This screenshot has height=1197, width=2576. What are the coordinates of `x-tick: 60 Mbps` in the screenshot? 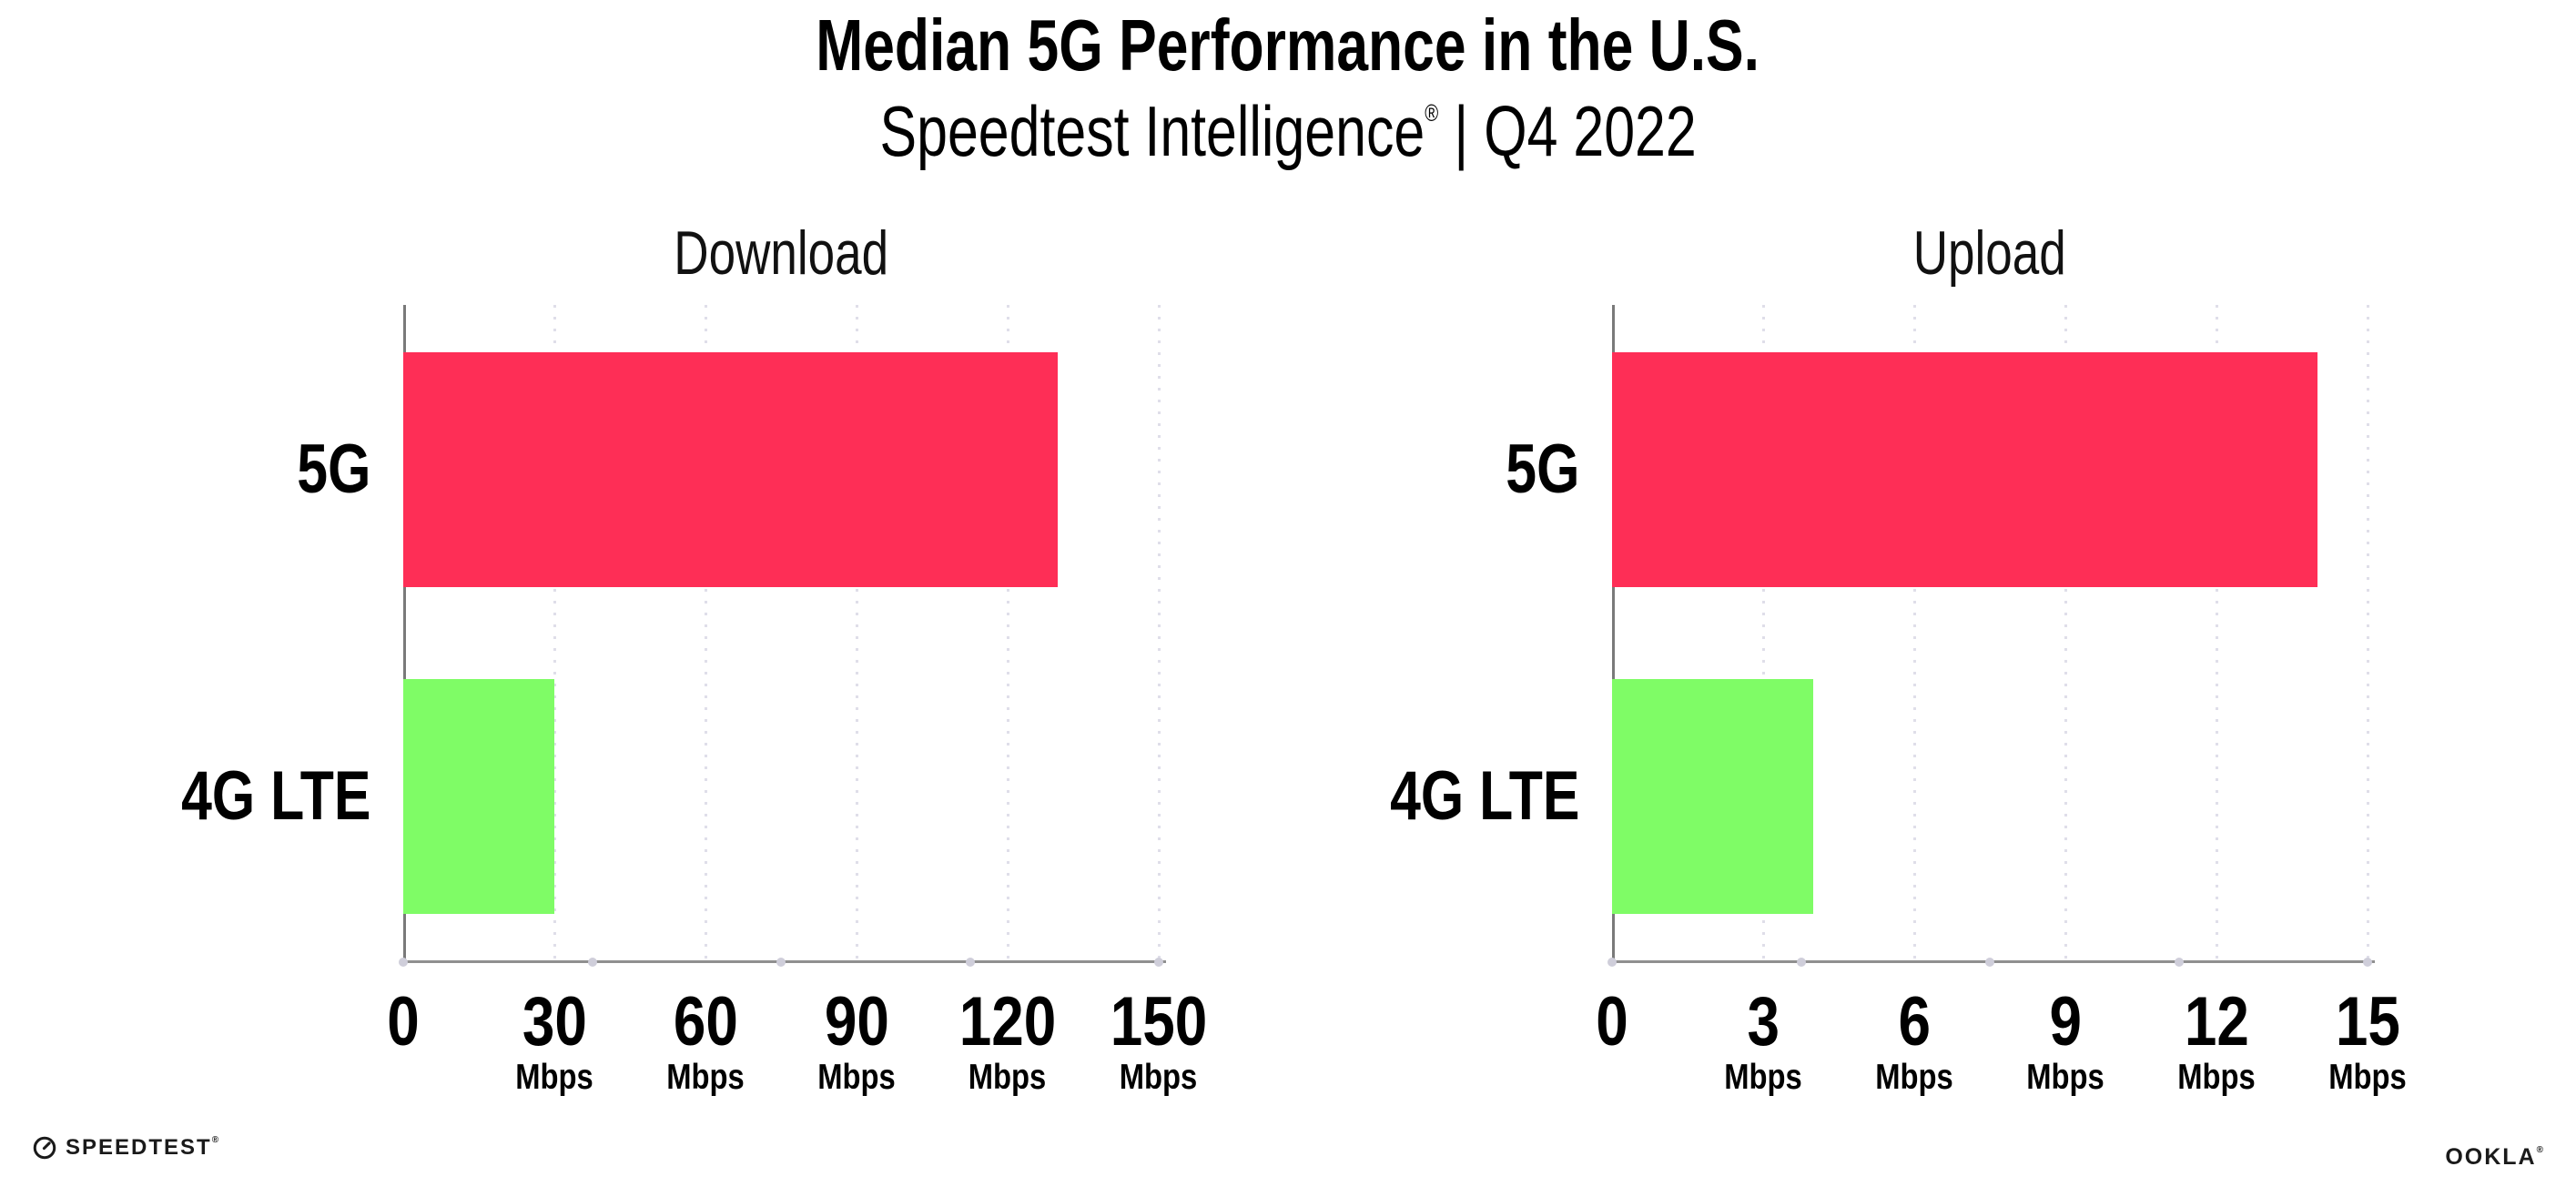 It's located at (705, 1040).